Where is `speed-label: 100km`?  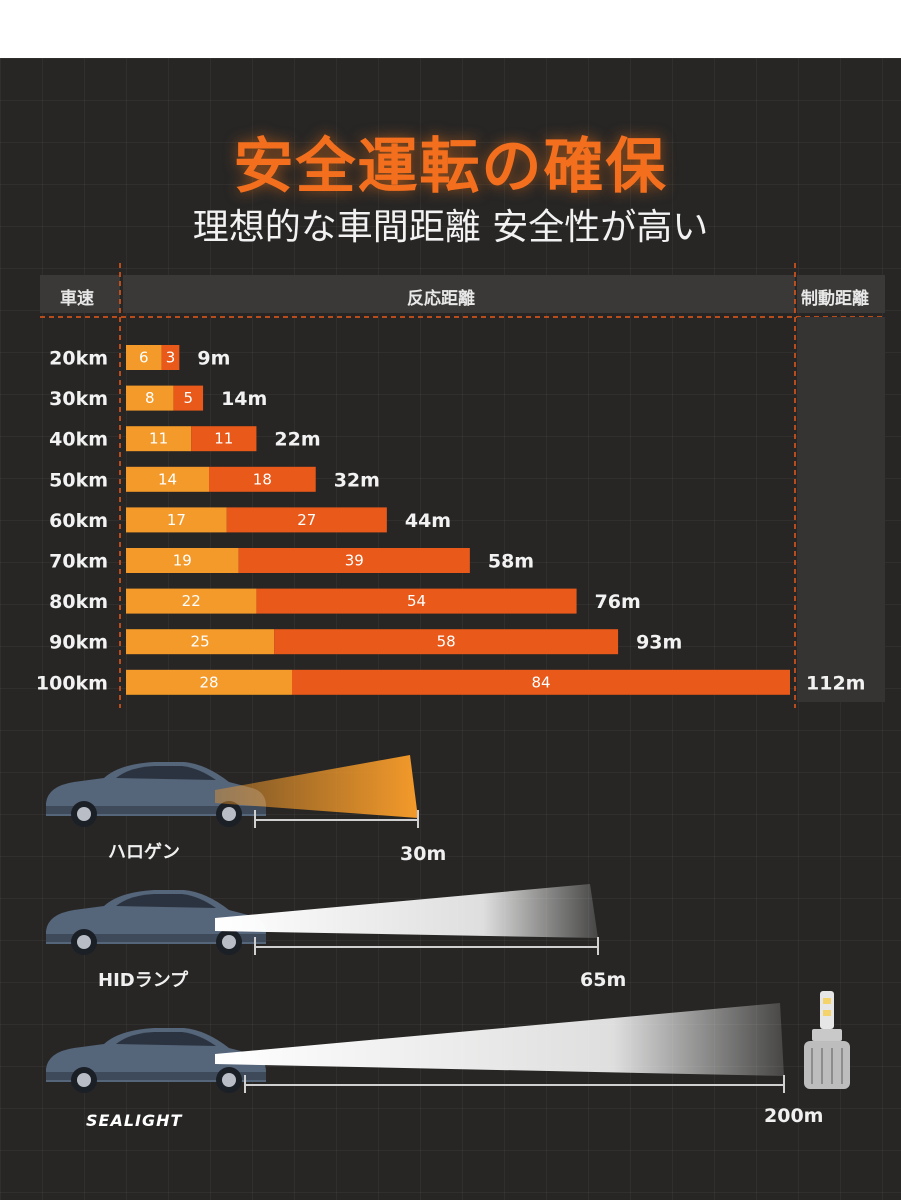
speed-label: 100km is located at coordinates (72, 683).